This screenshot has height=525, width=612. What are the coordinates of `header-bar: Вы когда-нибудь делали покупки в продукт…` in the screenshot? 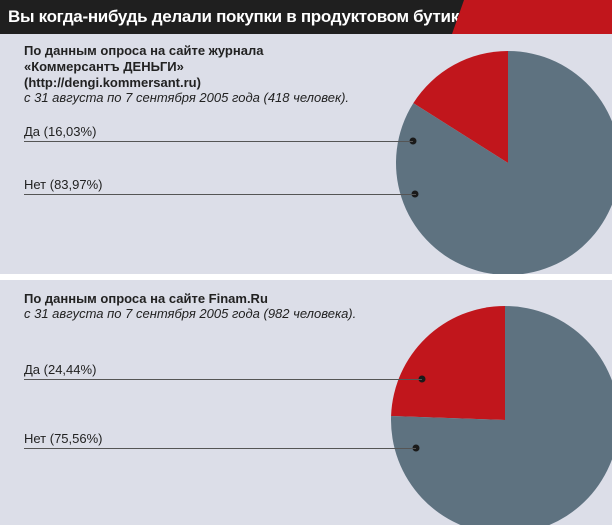 It's located at (306, 17).